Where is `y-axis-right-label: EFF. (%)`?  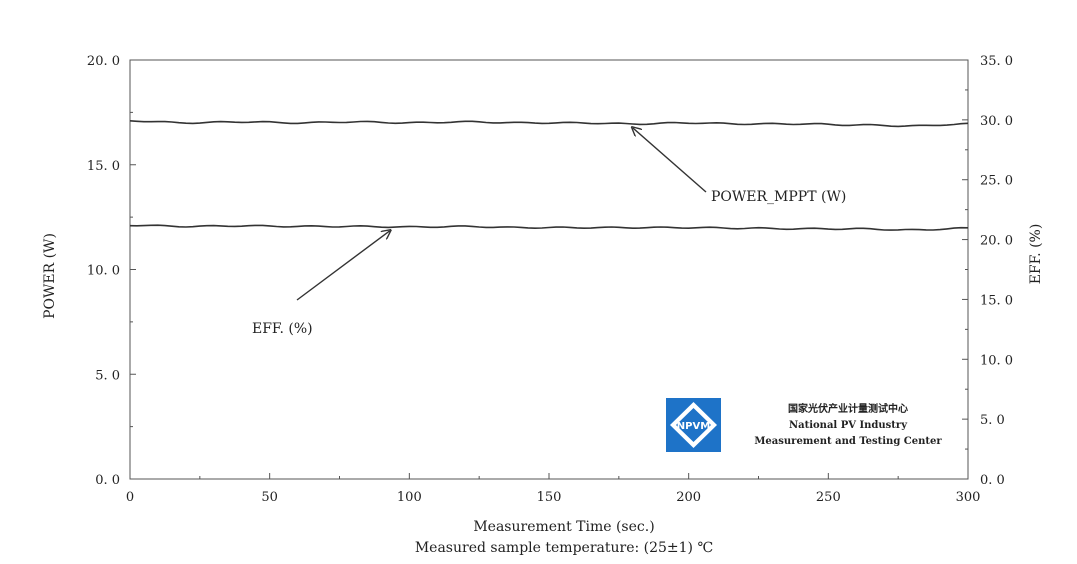
y-axis-right-label: EFF. (%) is located at coordinates (1036, 254).